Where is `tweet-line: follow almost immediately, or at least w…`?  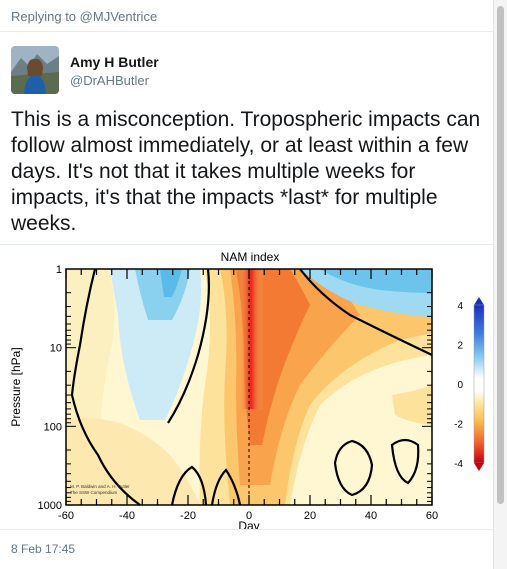 tweet-line: follow almost immediately, or at least w… is located at coordinates (240, 145).